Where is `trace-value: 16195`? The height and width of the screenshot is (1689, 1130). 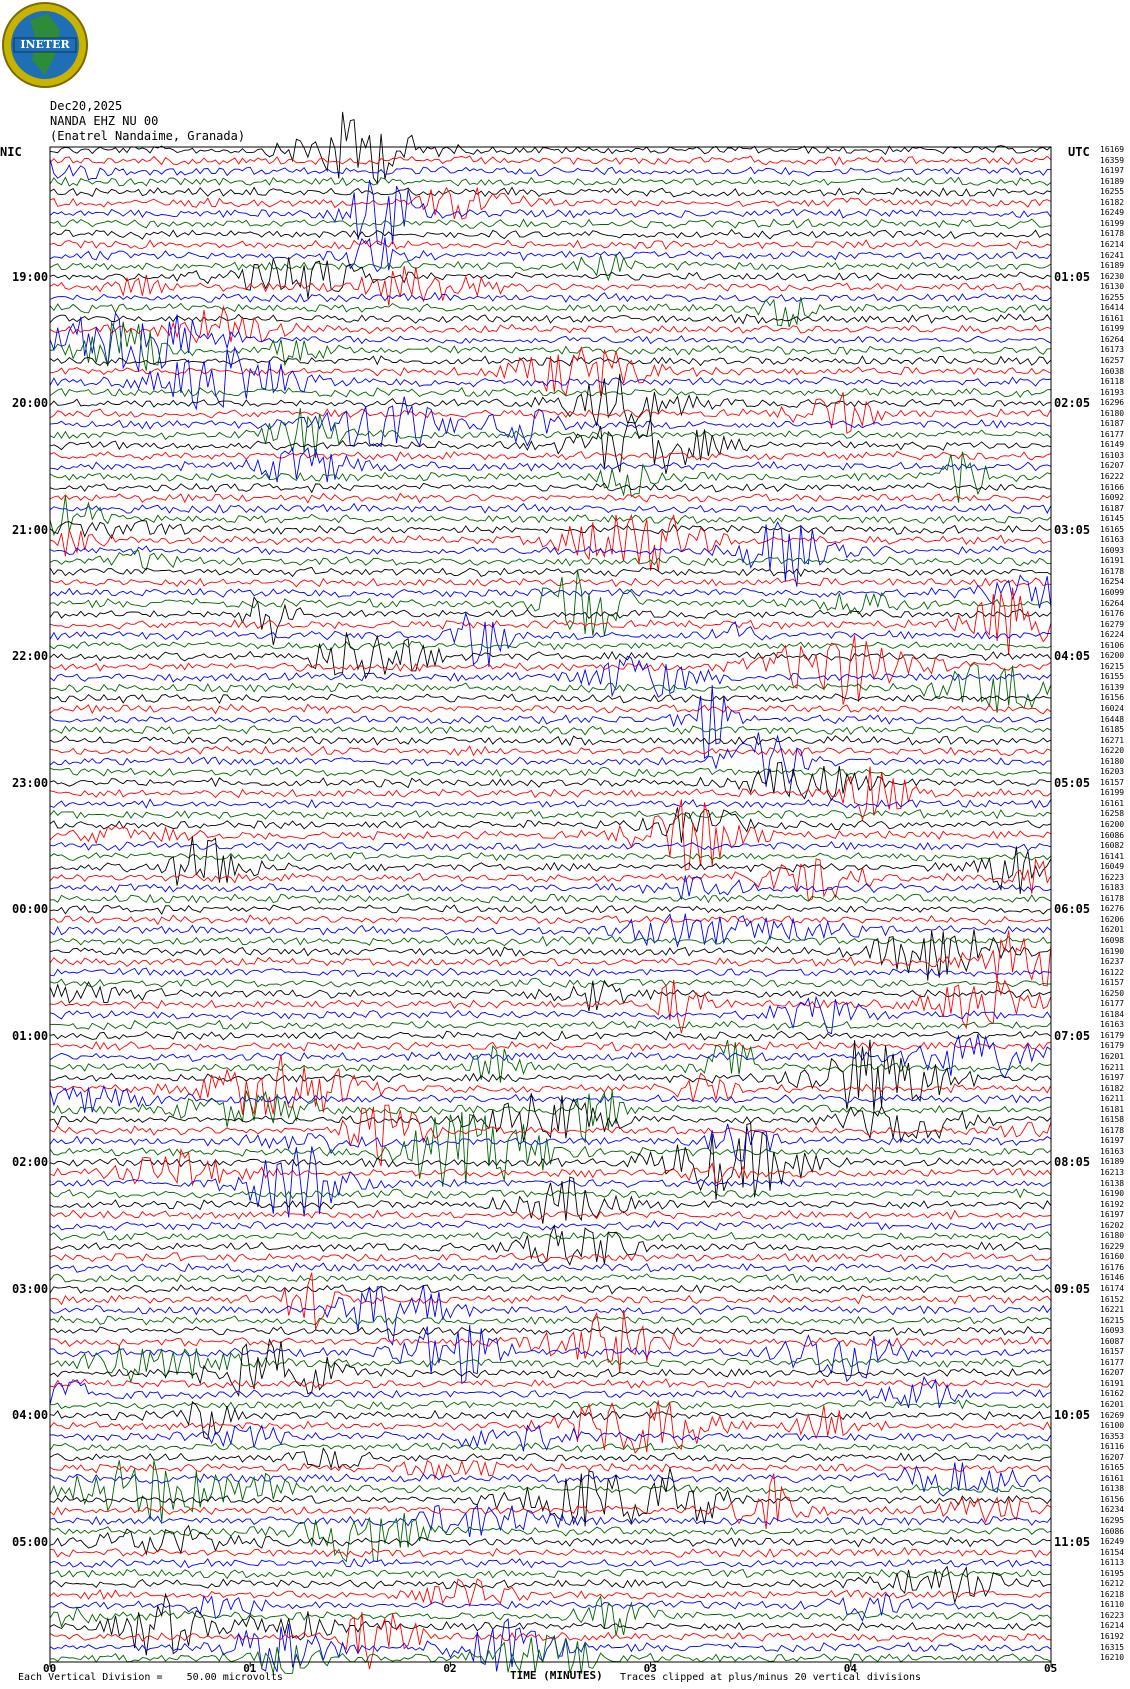
trace-value: 16195 is located at coordinates (1112, 1573).